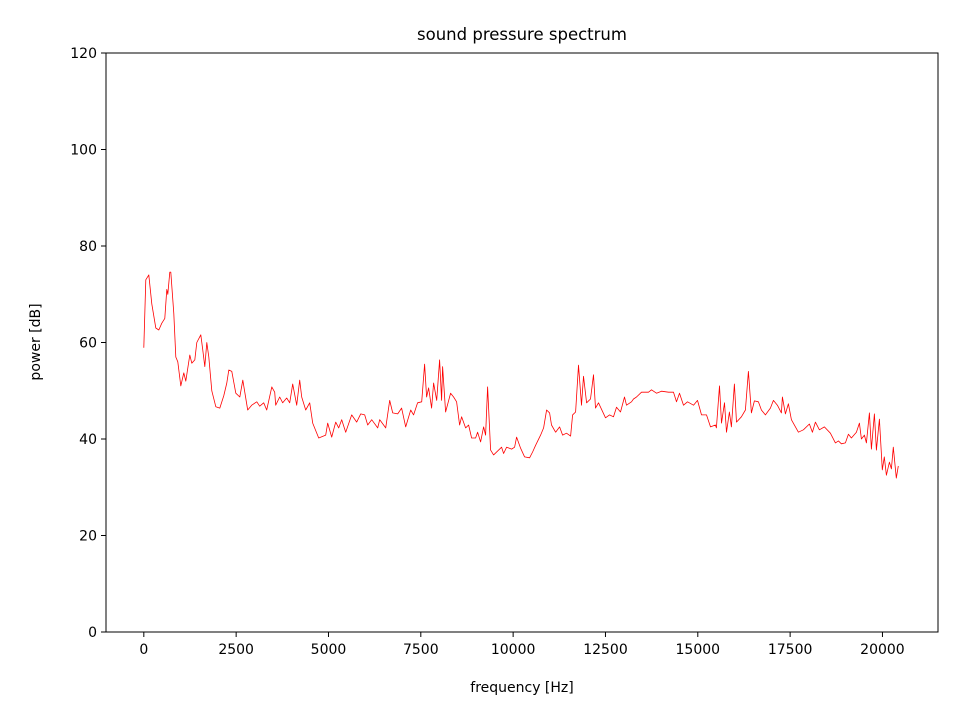  What do you see at coordinates (83, 54) in the screenshot?
I see `y-tick-label: 120` at bounding box center [83, 54].